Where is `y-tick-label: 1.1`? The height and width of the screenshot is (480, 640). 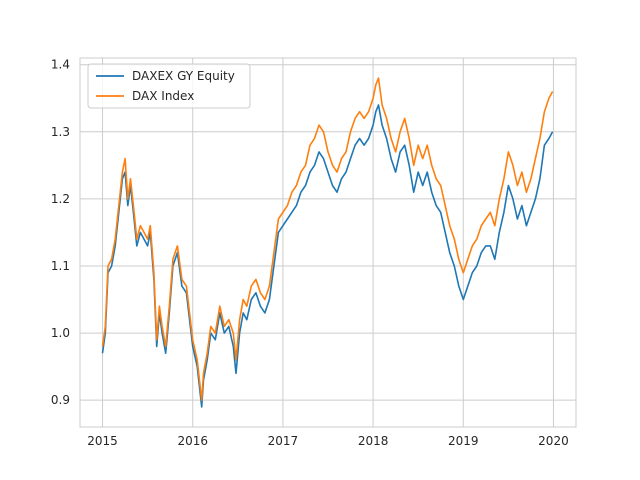 y-tick-label: 1.1 is located at coordinates (60, 266).